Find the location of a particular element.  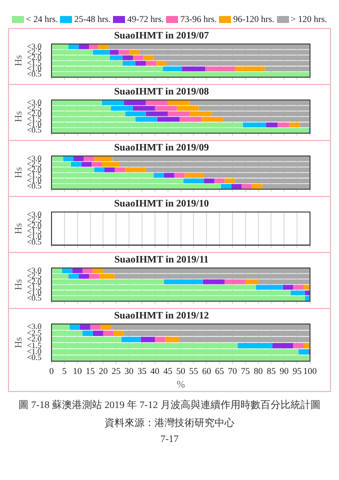

x-tick-label: 35 is located at coordinates (142, 371).